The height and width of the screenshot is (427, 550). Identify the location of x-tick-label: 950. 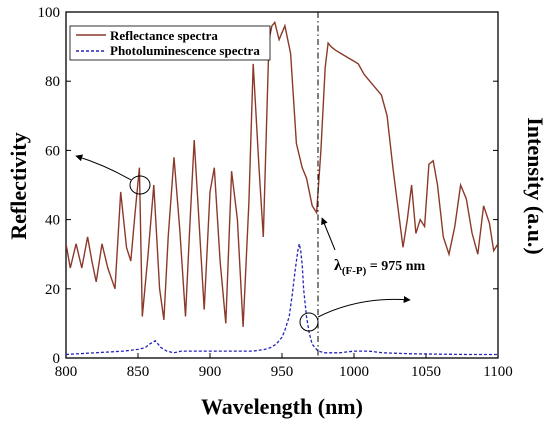
(282, 372).